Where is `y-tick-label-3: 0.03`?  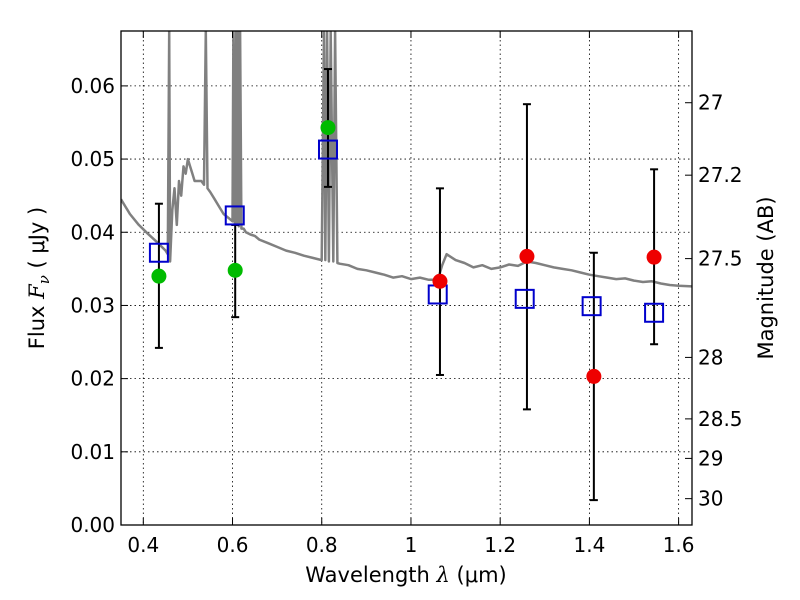
y-tick-label-3: 0.03 is located at coordinates (92, 305).